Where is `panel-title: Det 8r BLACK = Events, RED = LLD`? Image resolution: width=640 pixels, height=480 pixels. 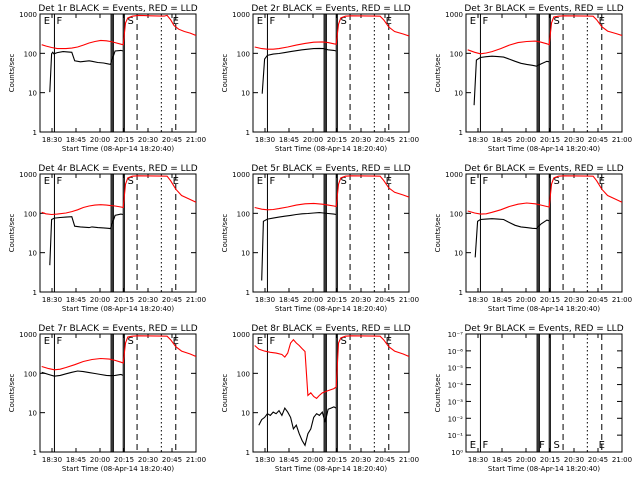 panel-title: Det 8r BLACK = Events, RED = LLD is located at coordinates (330, 329).